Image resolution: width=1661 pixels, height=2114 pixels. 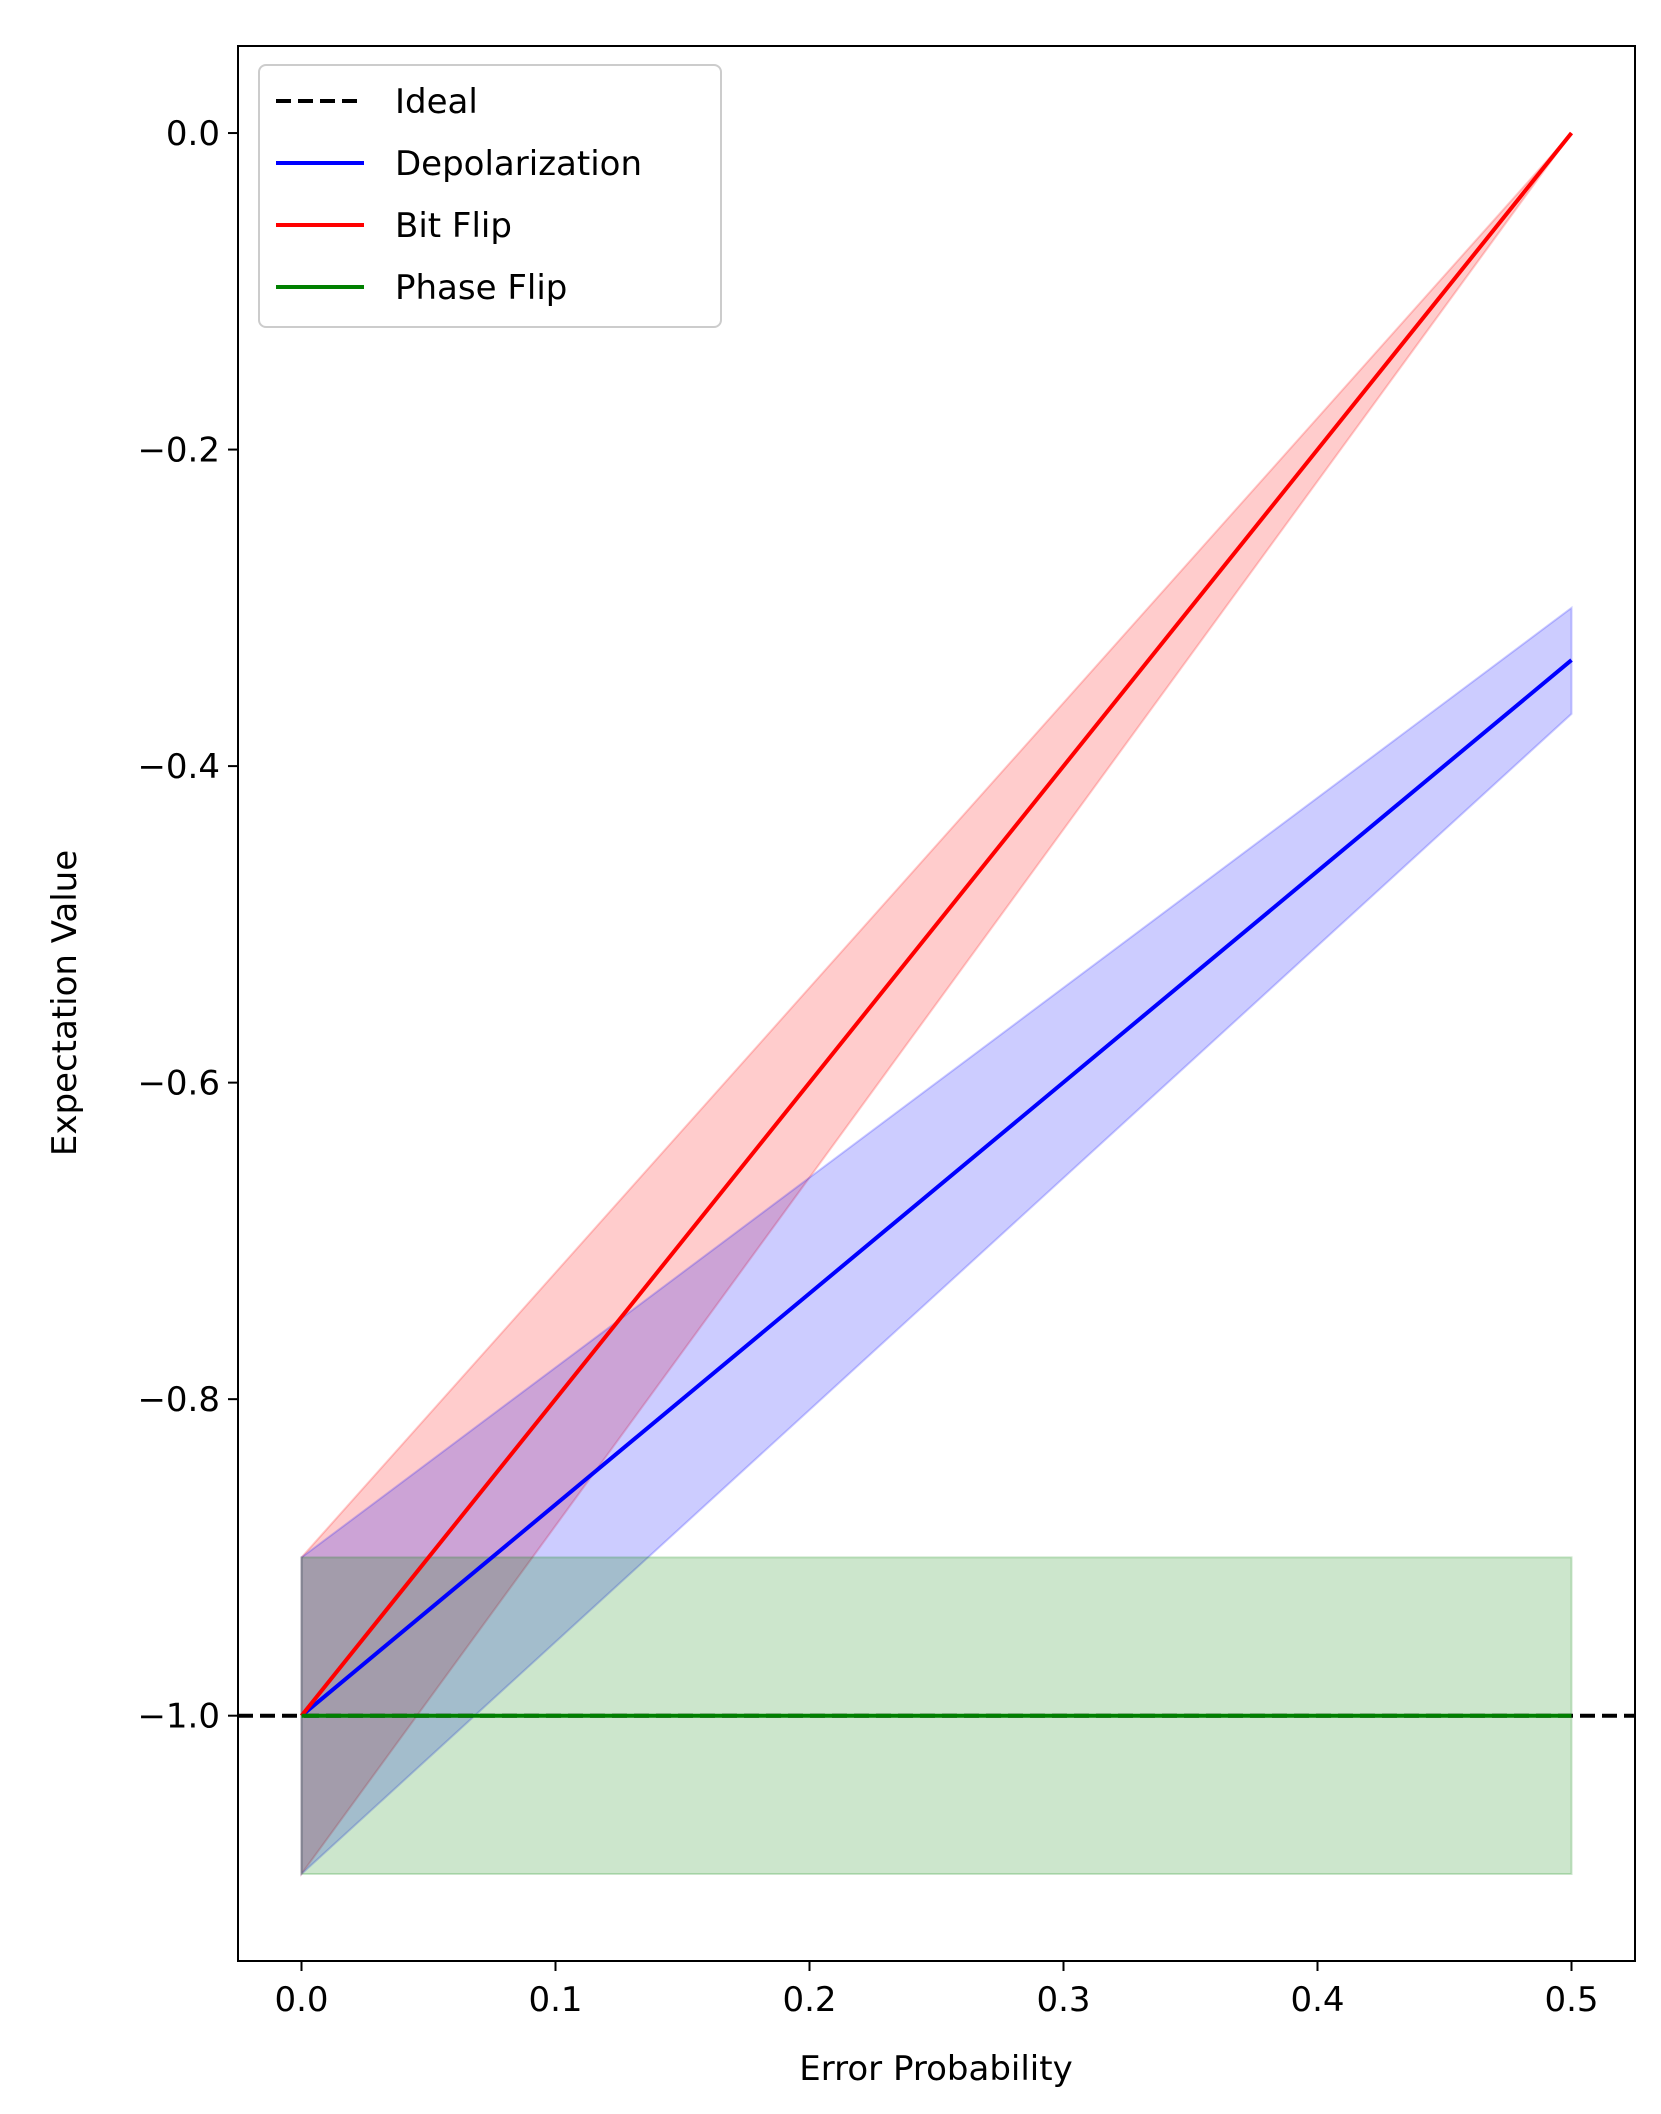 I want to click on legend-box, so click(x=490, y=196).